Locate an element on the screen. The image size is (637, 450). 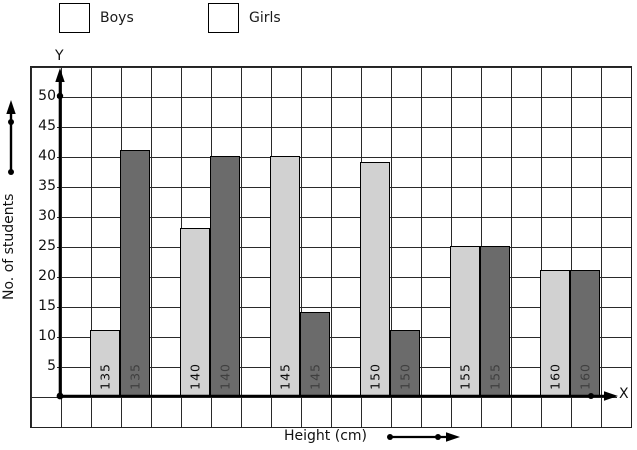
y-tick-label-45: 45 is located at coordinates (44, 126).